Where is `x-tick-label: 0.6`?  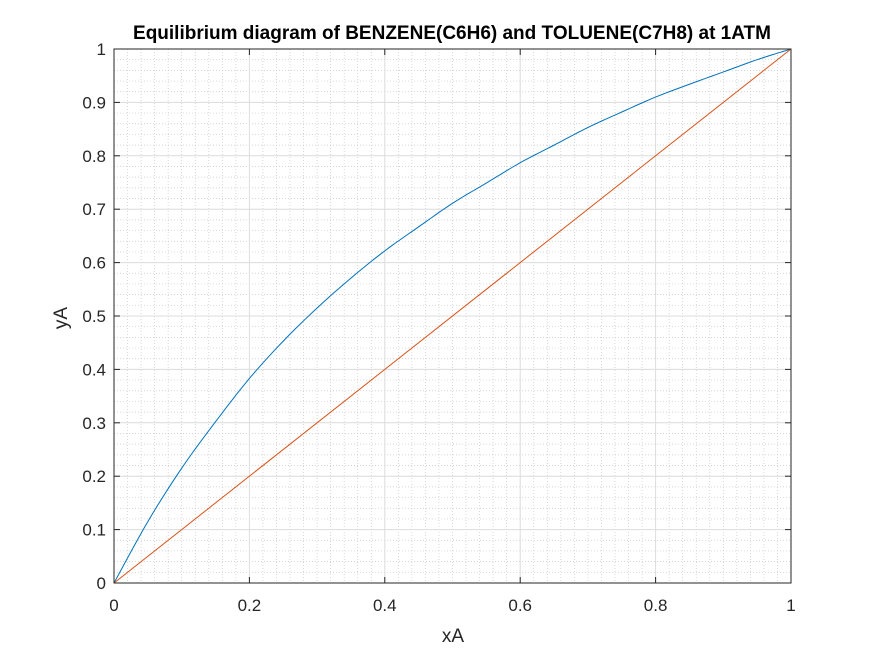 x-tick-label: 0.6 is located at coordinates (520, 605).